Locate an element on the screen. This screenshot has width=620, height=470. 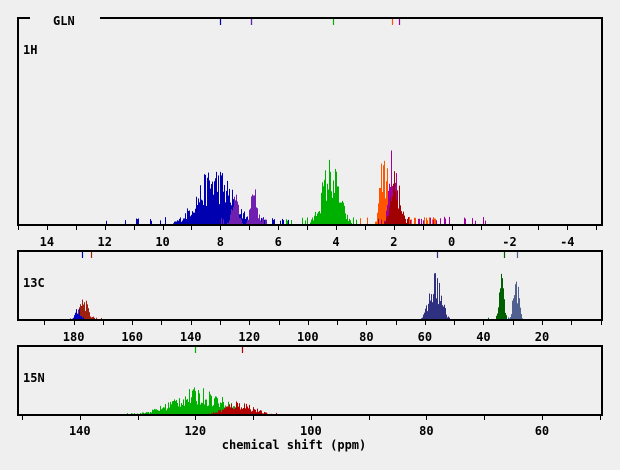
tick-label: 100 is located at coordinates (308, 337).